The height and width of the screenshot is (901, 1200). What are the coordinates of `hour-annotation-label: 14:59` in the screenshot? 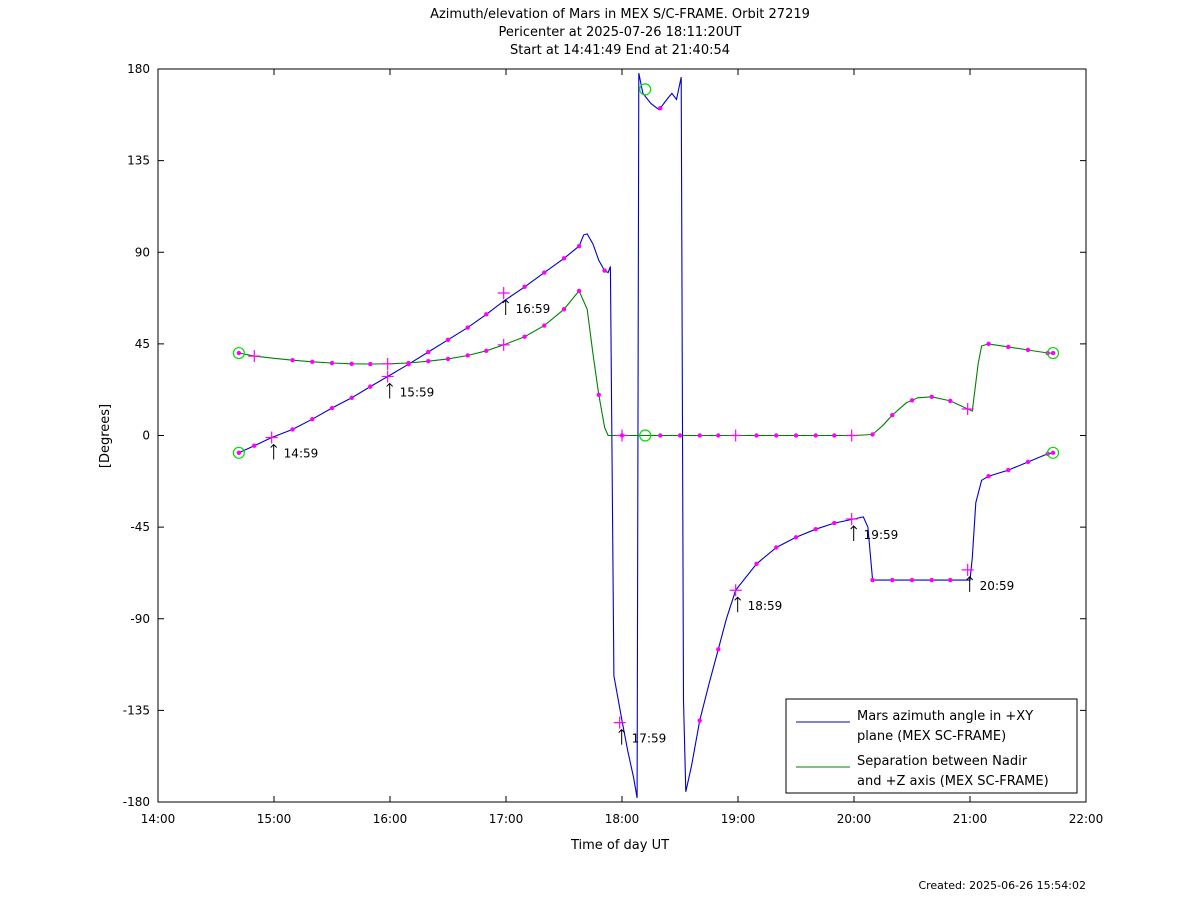 It's located at (301, 454).